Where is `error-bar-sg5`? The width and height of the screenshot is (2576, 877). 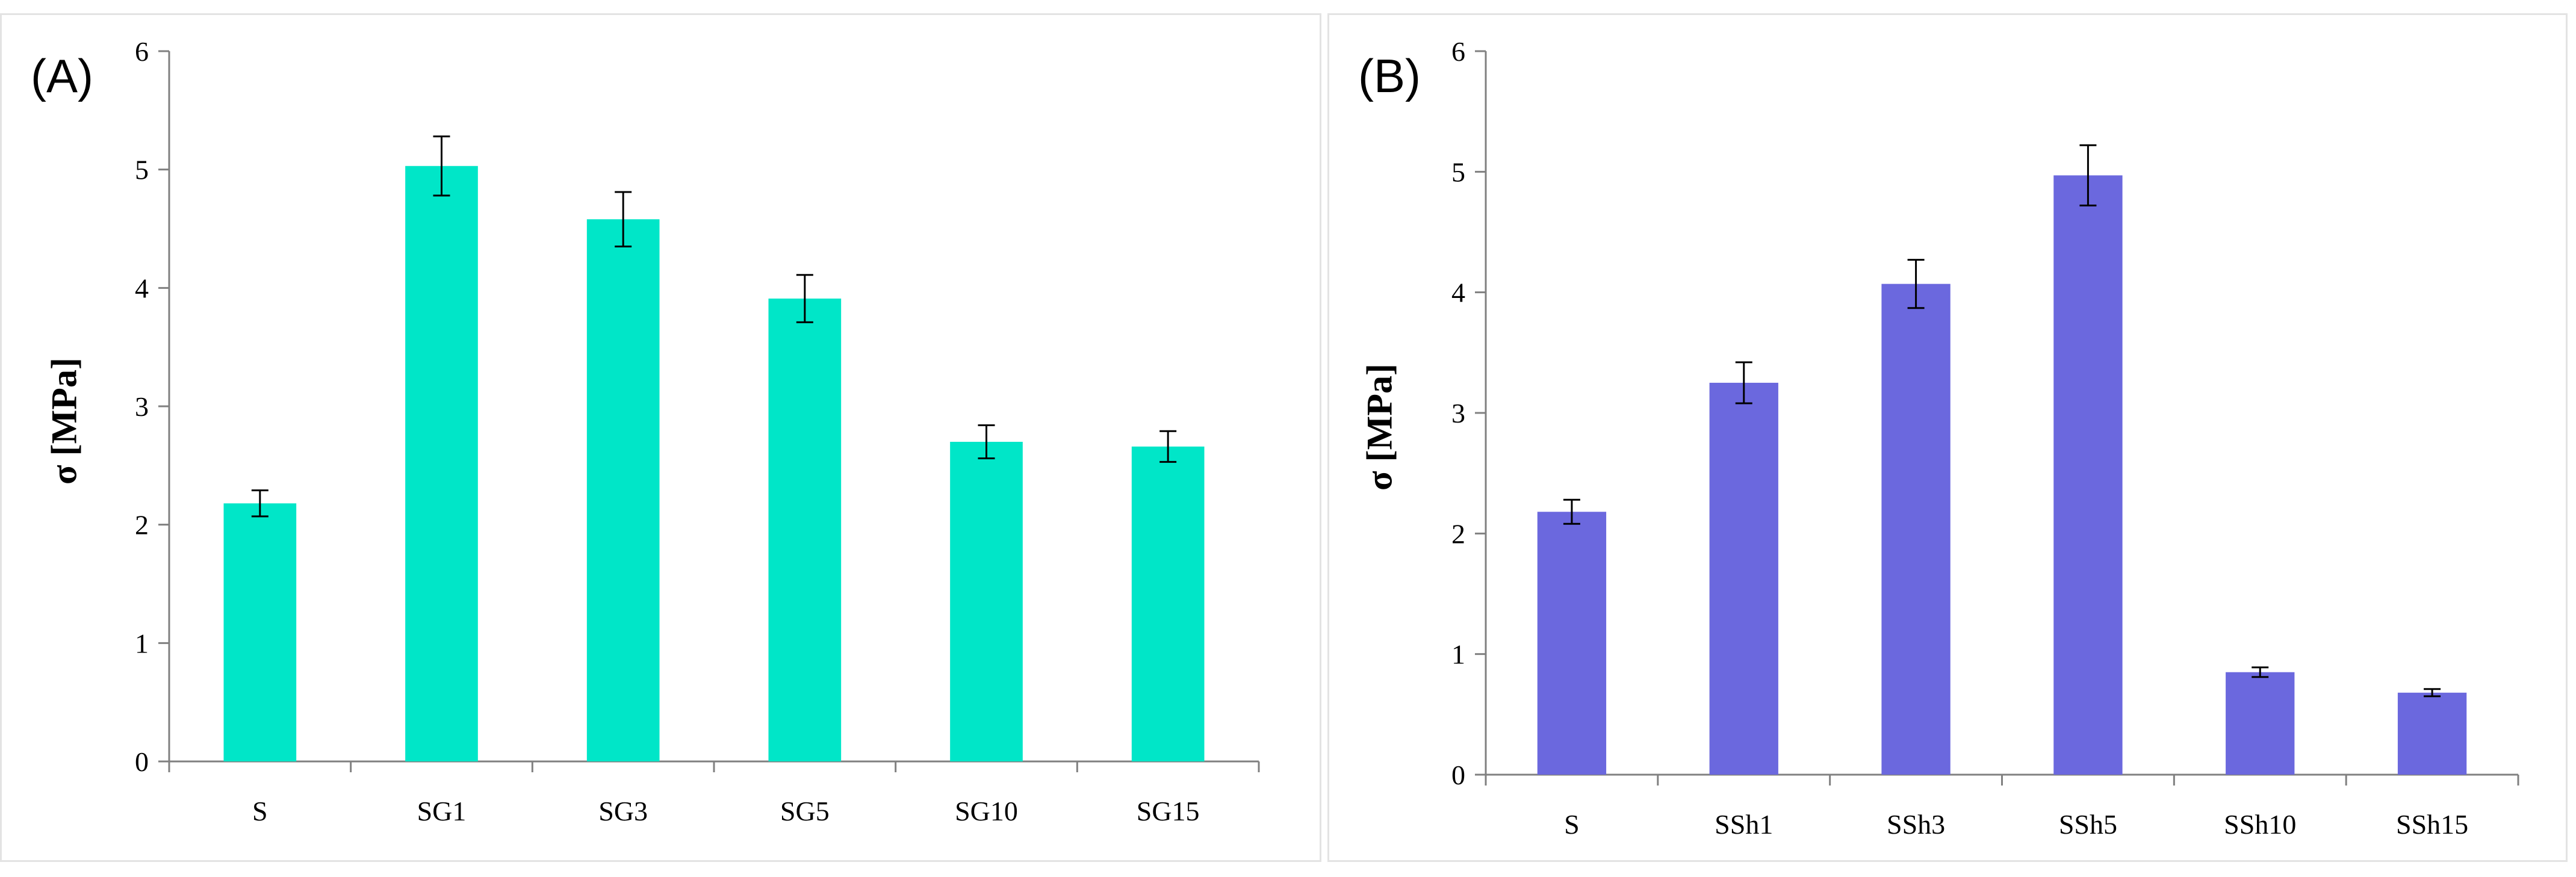 error-bar-sg5 is located at coordinates (804, 298).